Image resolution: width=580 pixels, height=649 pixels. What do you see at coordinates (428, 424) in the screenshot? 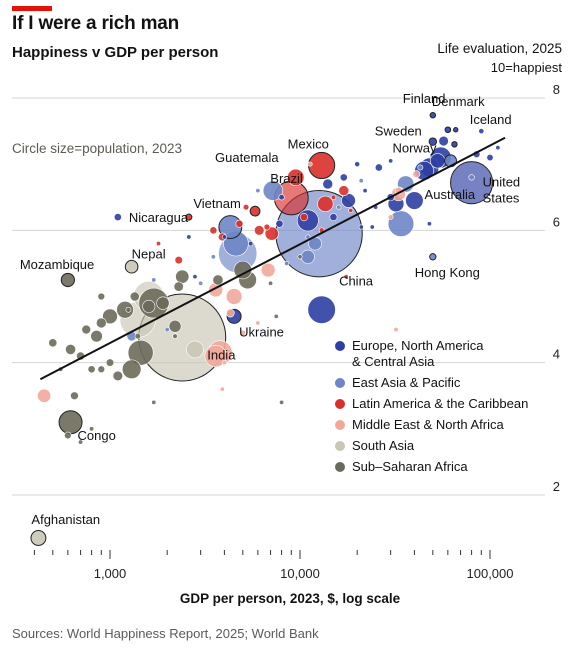
I see `legend-label: Middle East & North Africa` at bounding box center [428, 424].